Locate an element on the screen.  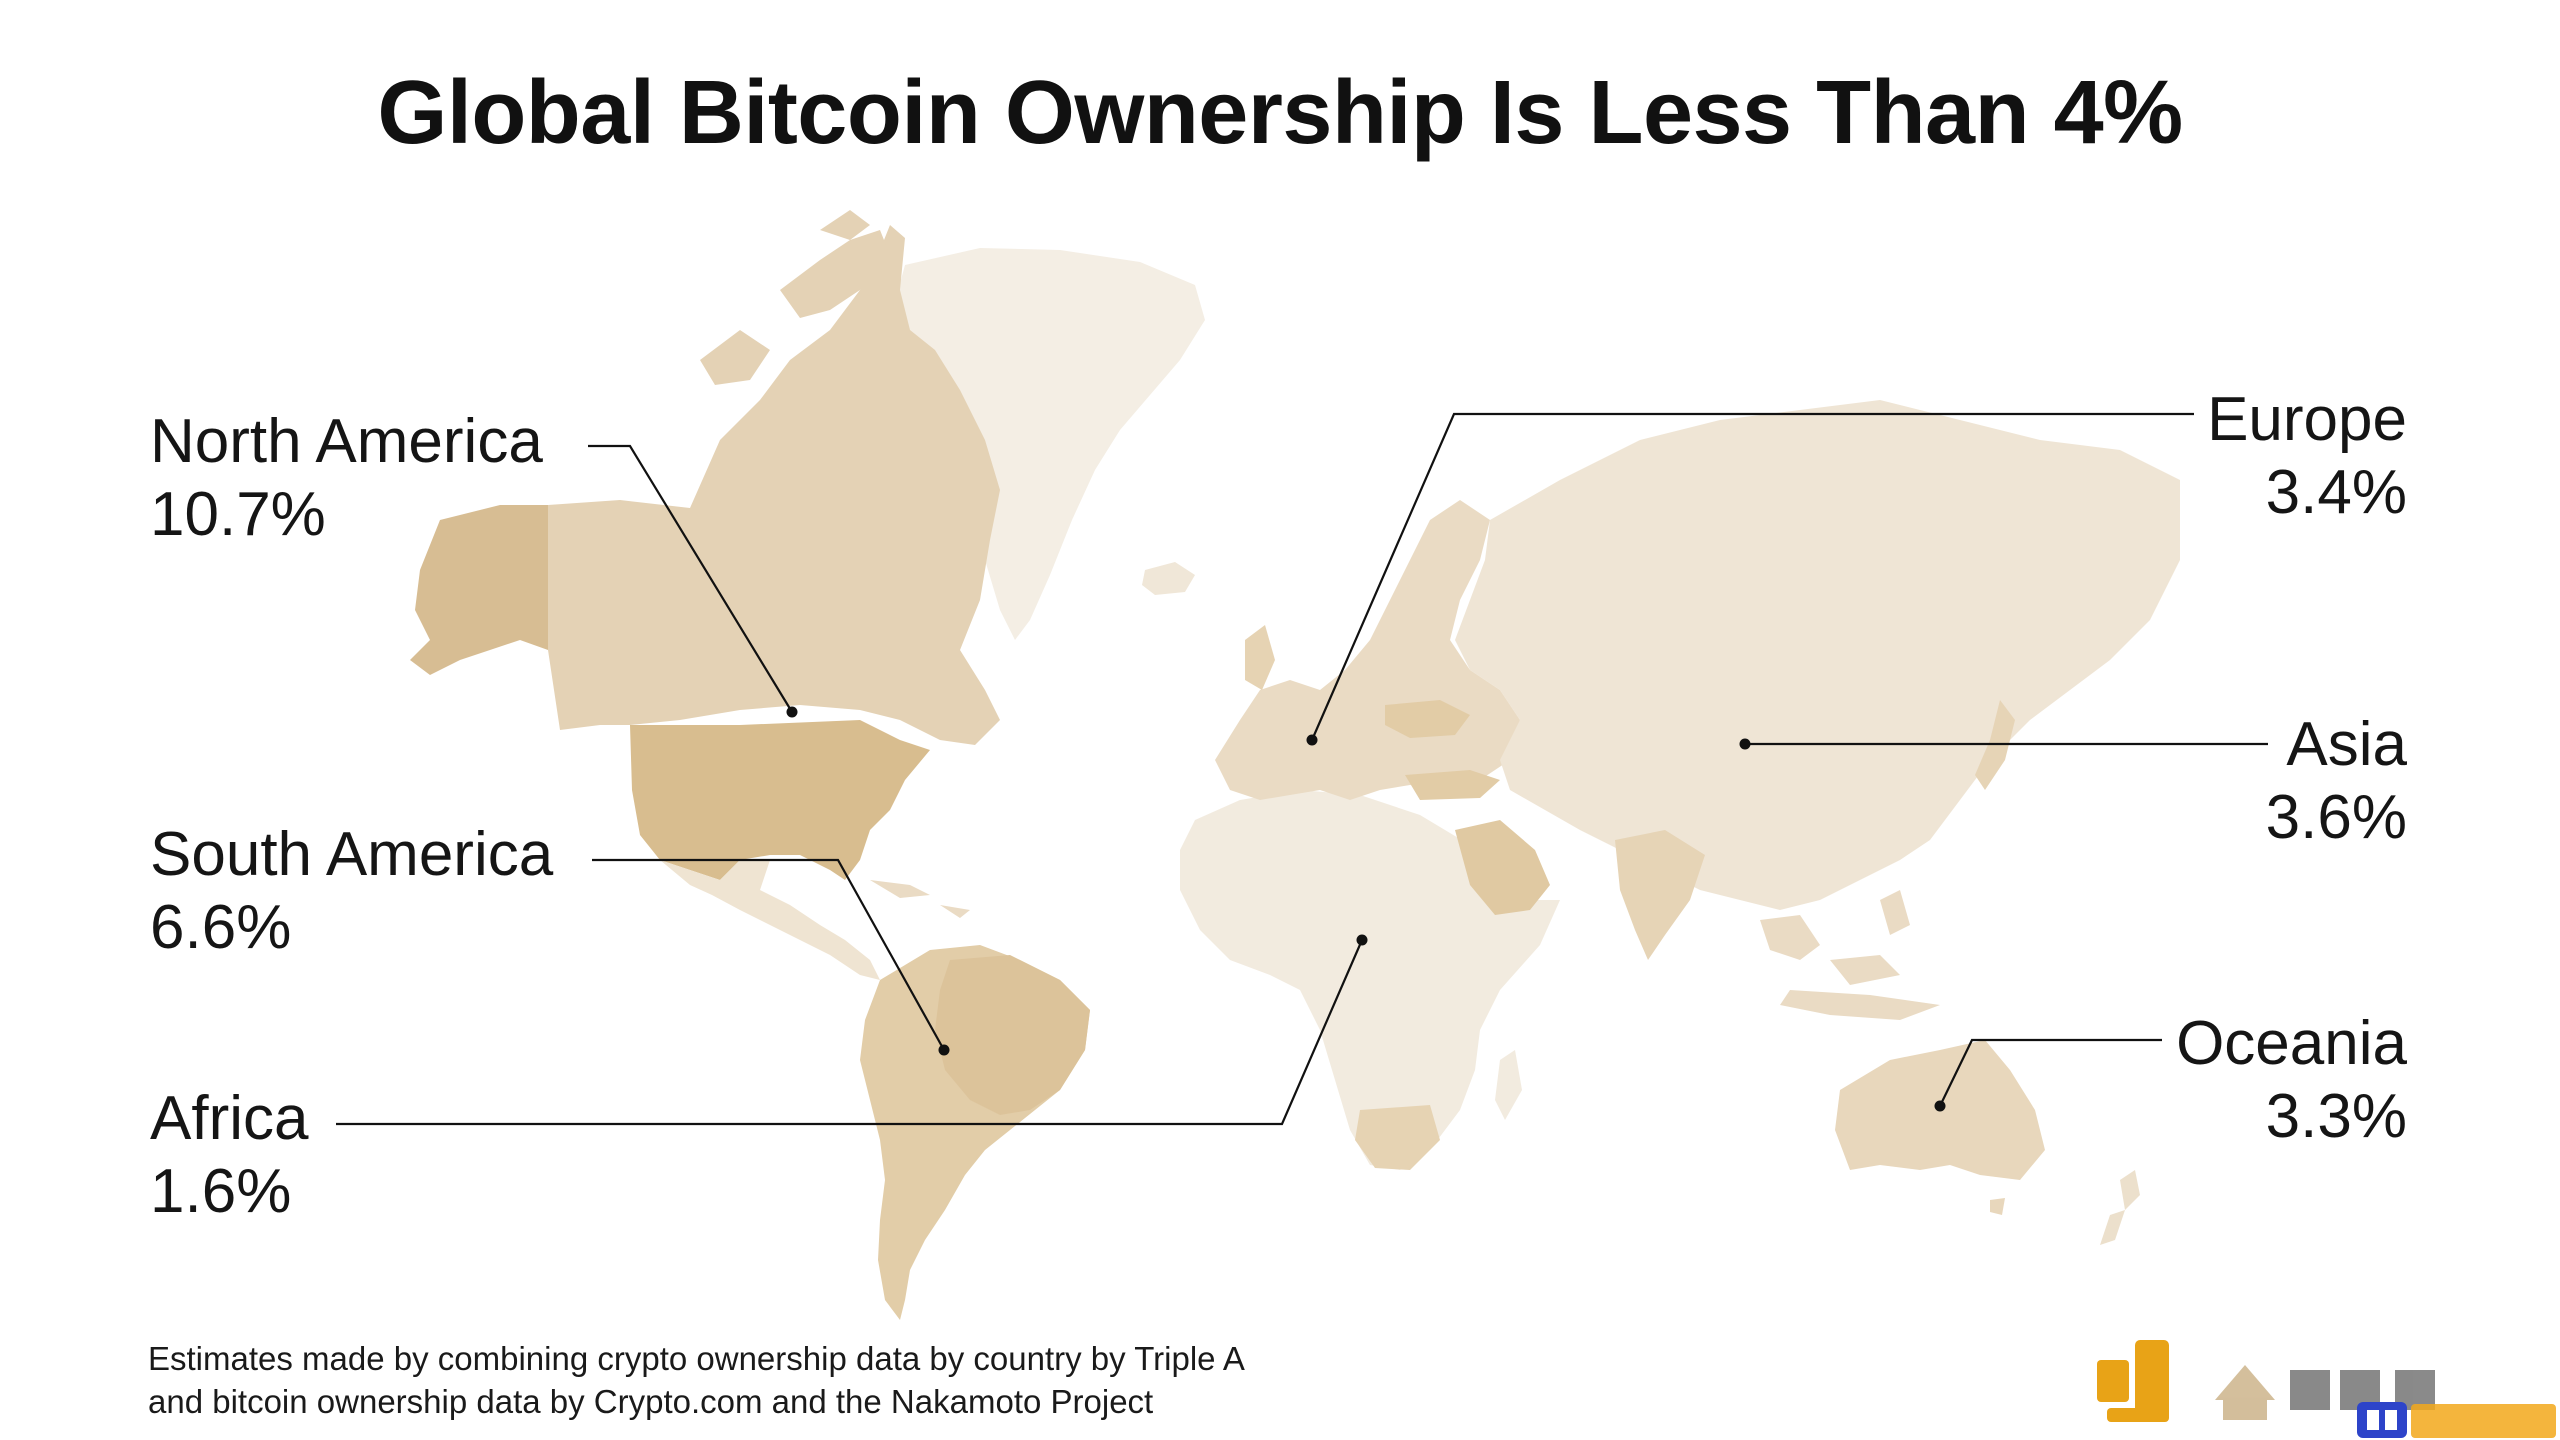
map-usa is located at coordinates (780, 800).